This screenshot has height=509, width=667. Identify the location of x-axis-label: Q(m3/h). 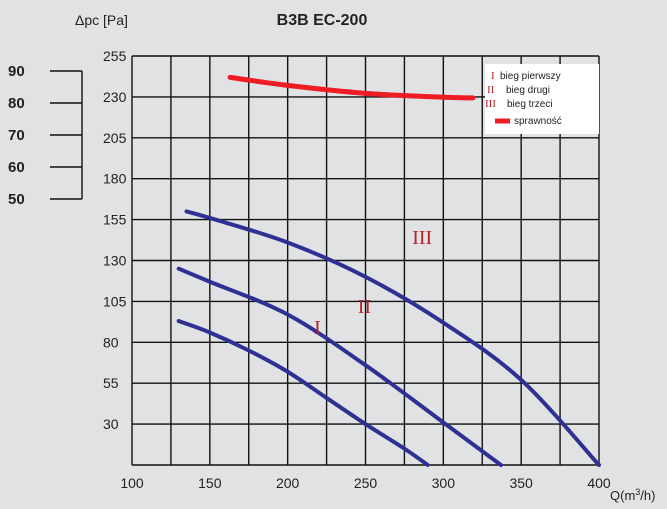
(632, 495).